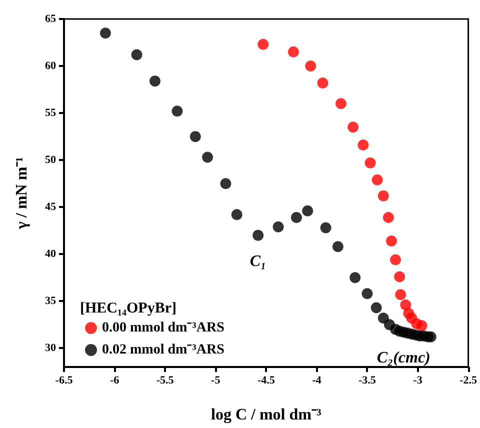  Describe the element at coordinates (50, 113) in the screenshot. I see `y-tick-label: 55` at that location.